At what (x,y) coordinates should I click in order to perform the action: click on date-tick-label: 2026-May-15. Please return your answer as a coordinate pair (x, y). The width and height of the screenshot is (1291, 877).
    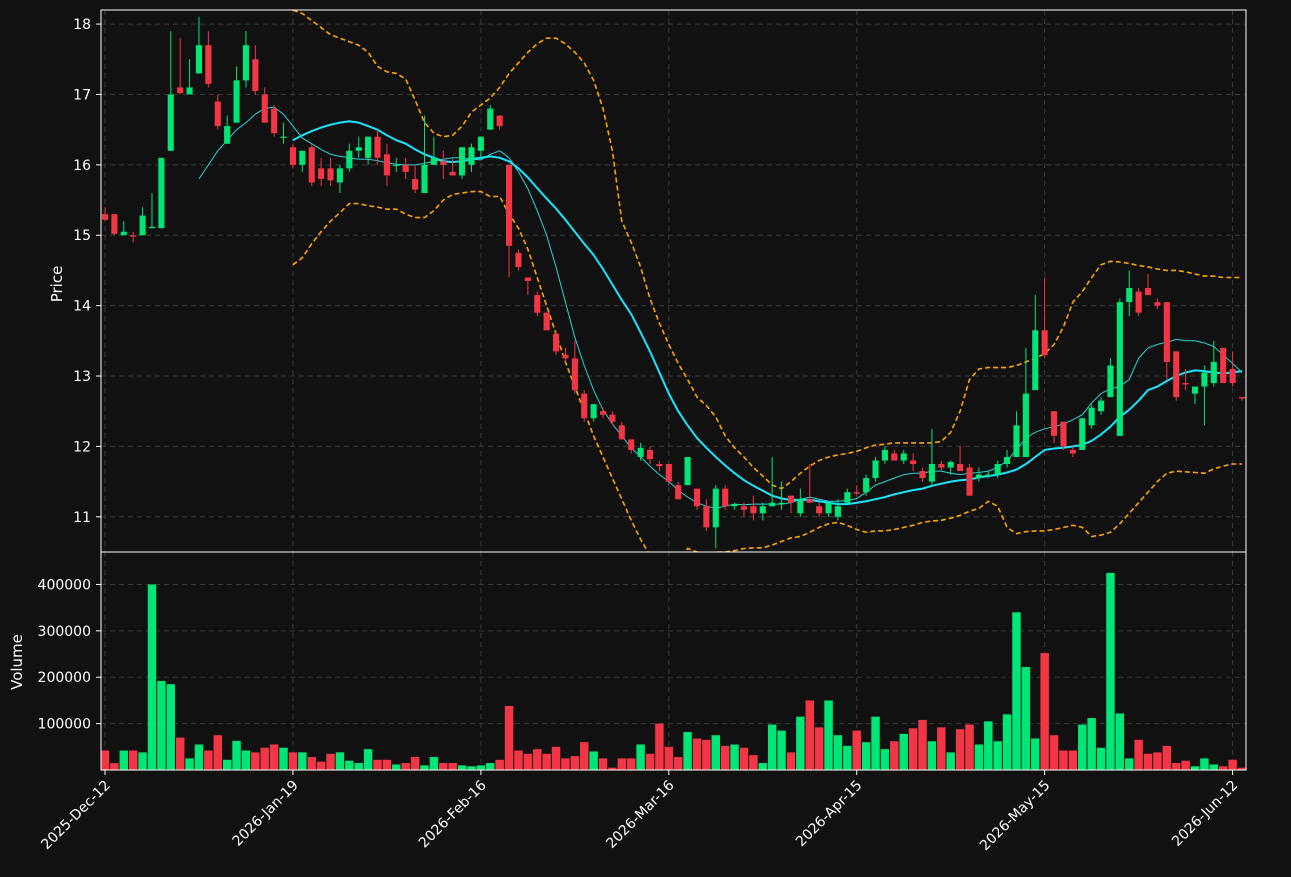
    Looking at the image, I should click on (1015, 816).